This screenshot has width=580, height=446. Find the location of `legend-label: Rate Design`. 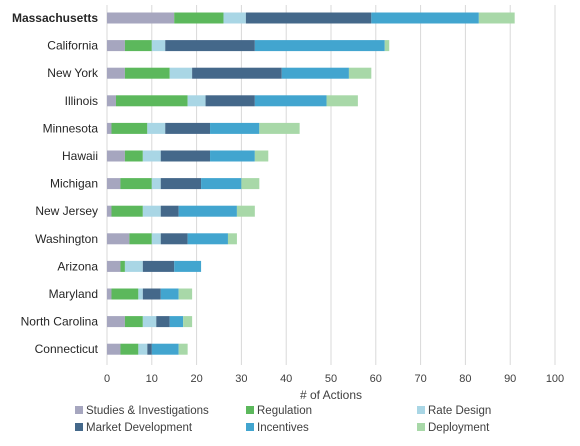

legend-label: Rate Design is located at coordinates (459, 411).